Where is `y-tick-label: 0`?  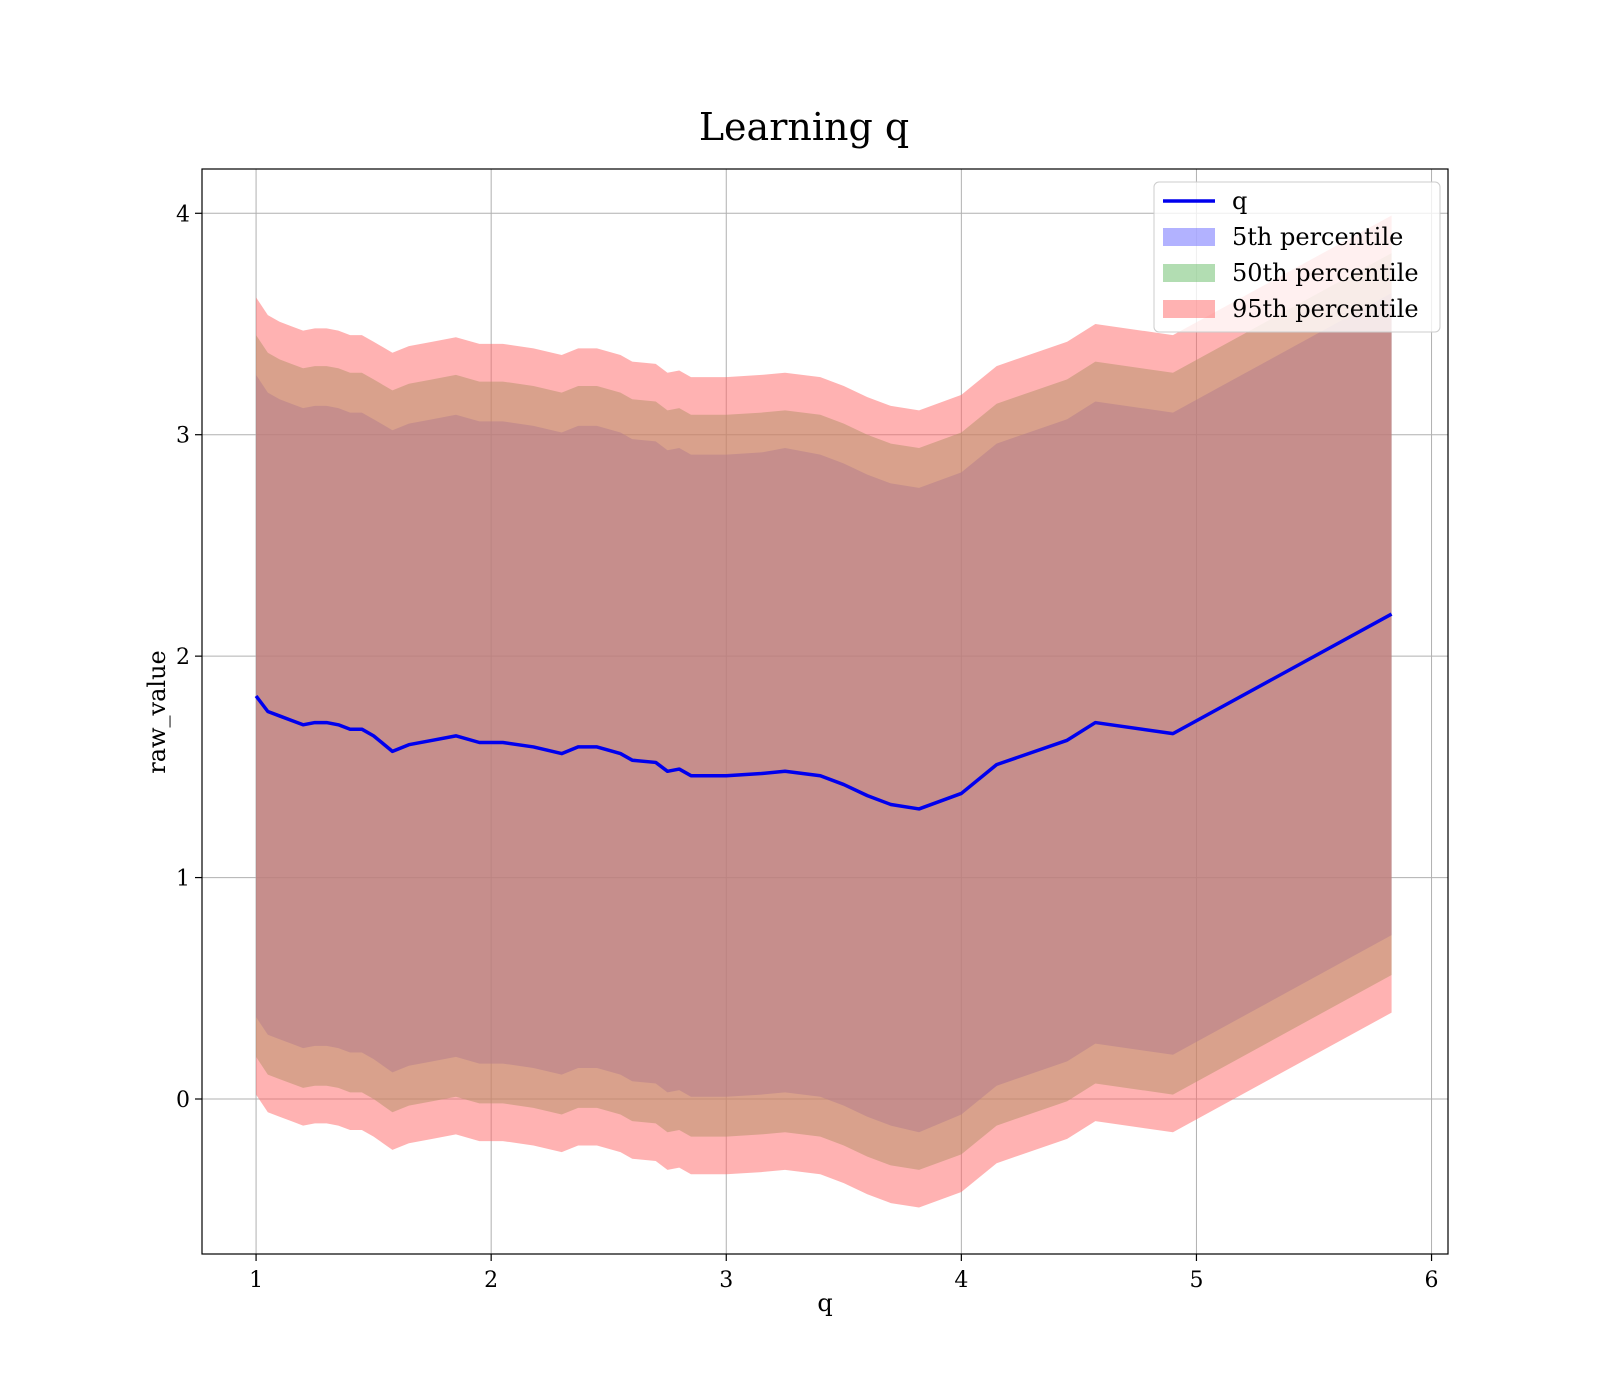
y-tick-label: 0 is located at coordinates (183, 1100).